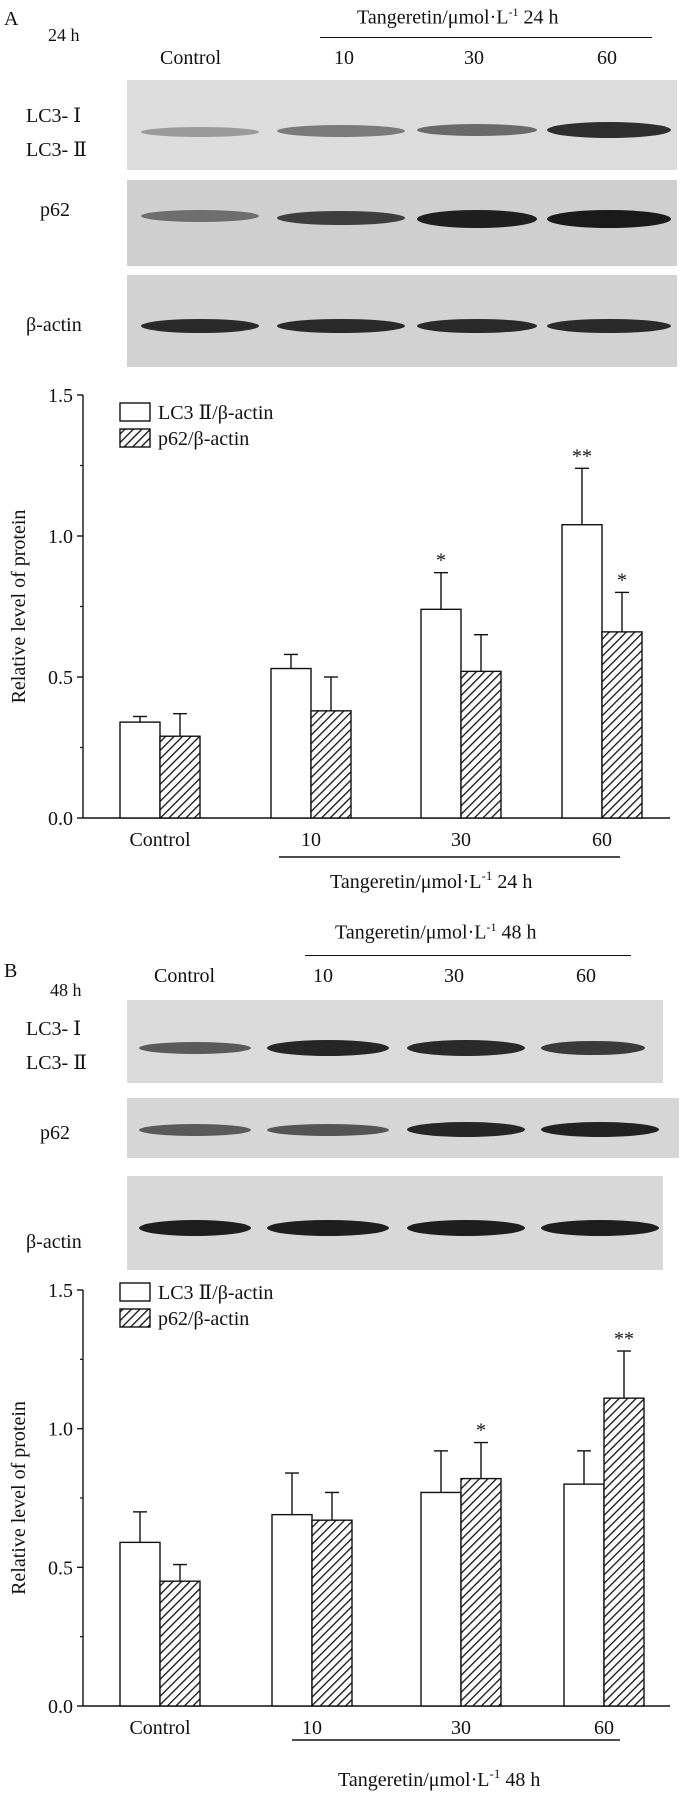 The height and width of the screenshot is (1812, 700). Describe the element at coordinates (56, 150) in the screenshot. I see `panel-a-lc3-ii-label: LC3- Ⅱ` at that location.